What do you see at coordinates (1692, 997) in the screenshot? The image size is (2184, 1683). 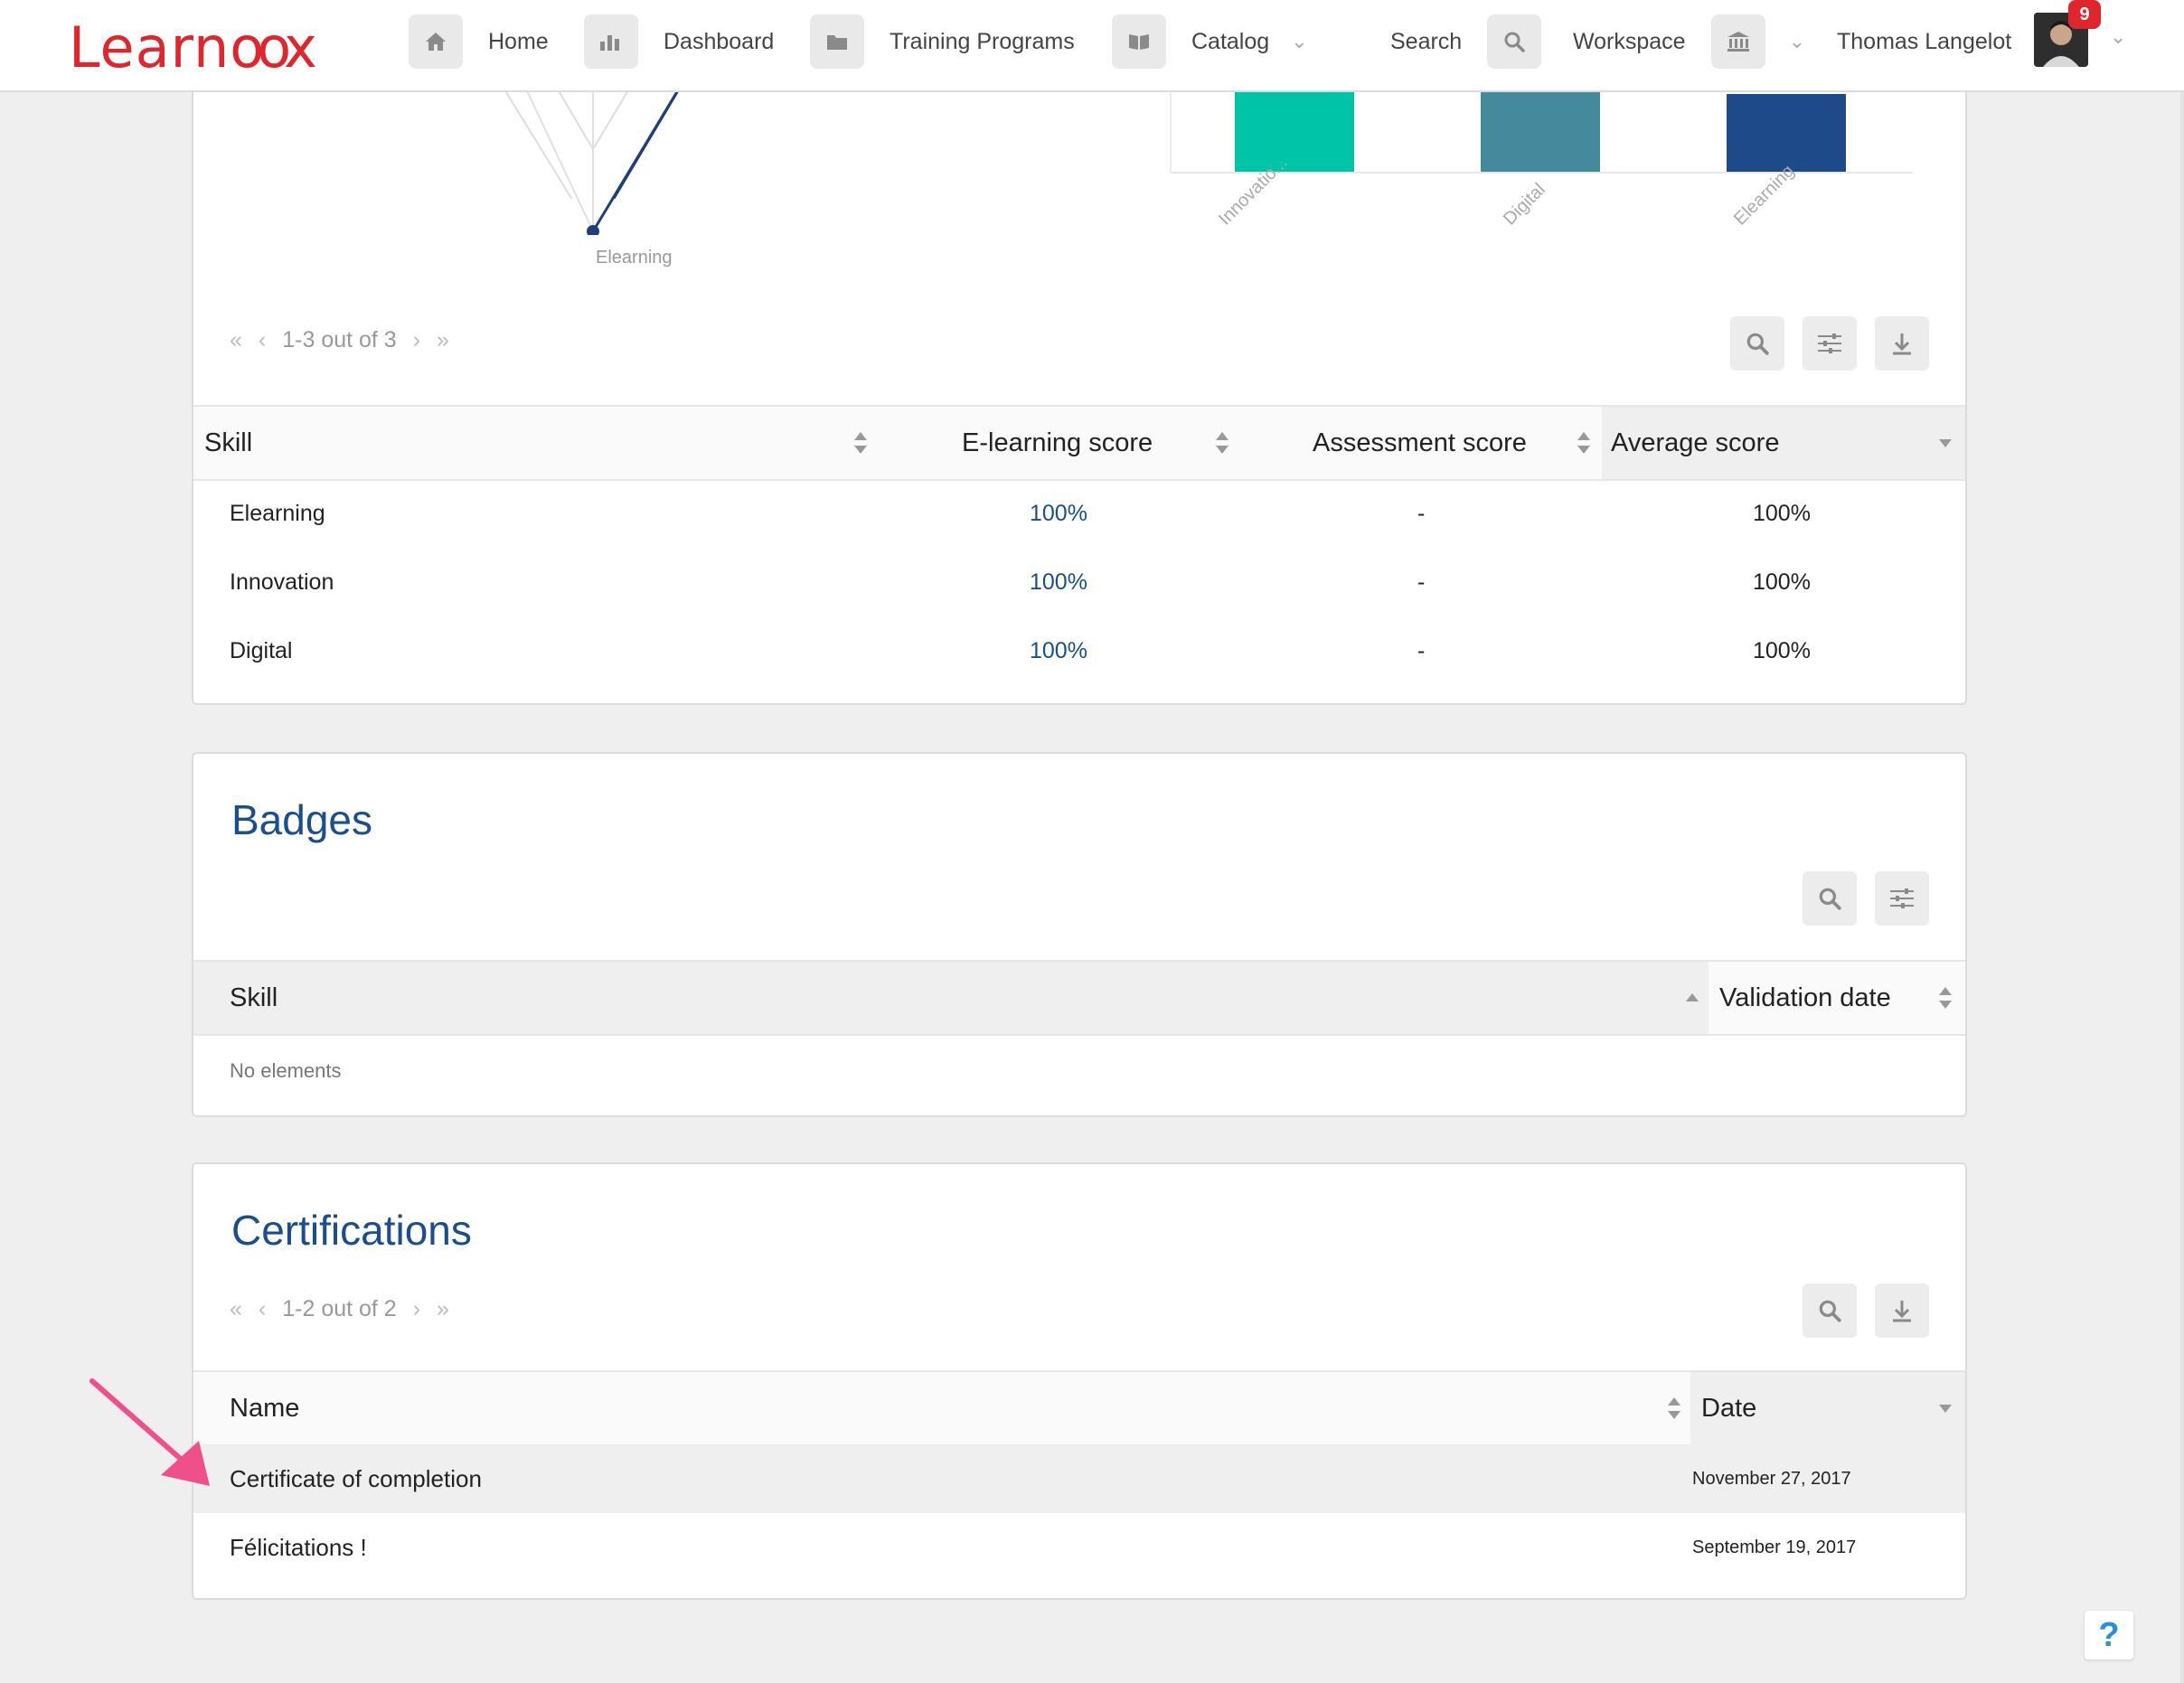 I see `sort-asc-icon` at bounding box center [1692, 997].